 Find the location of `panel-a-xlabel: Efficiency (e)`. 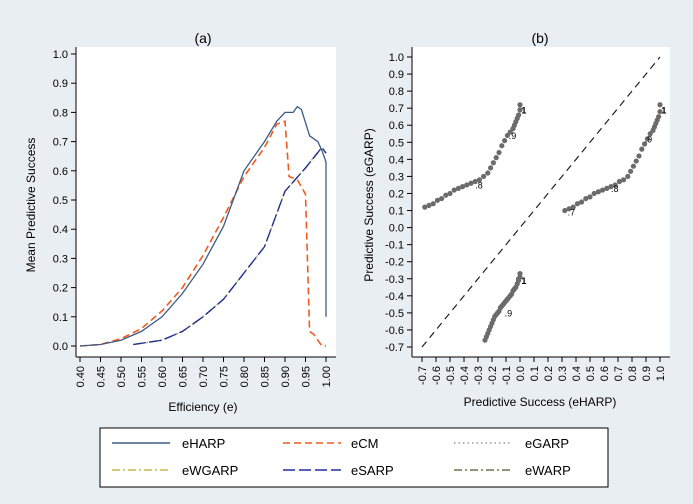

panel-a-xlabel: Efficiency (e) is located at coordinates (202, 407).